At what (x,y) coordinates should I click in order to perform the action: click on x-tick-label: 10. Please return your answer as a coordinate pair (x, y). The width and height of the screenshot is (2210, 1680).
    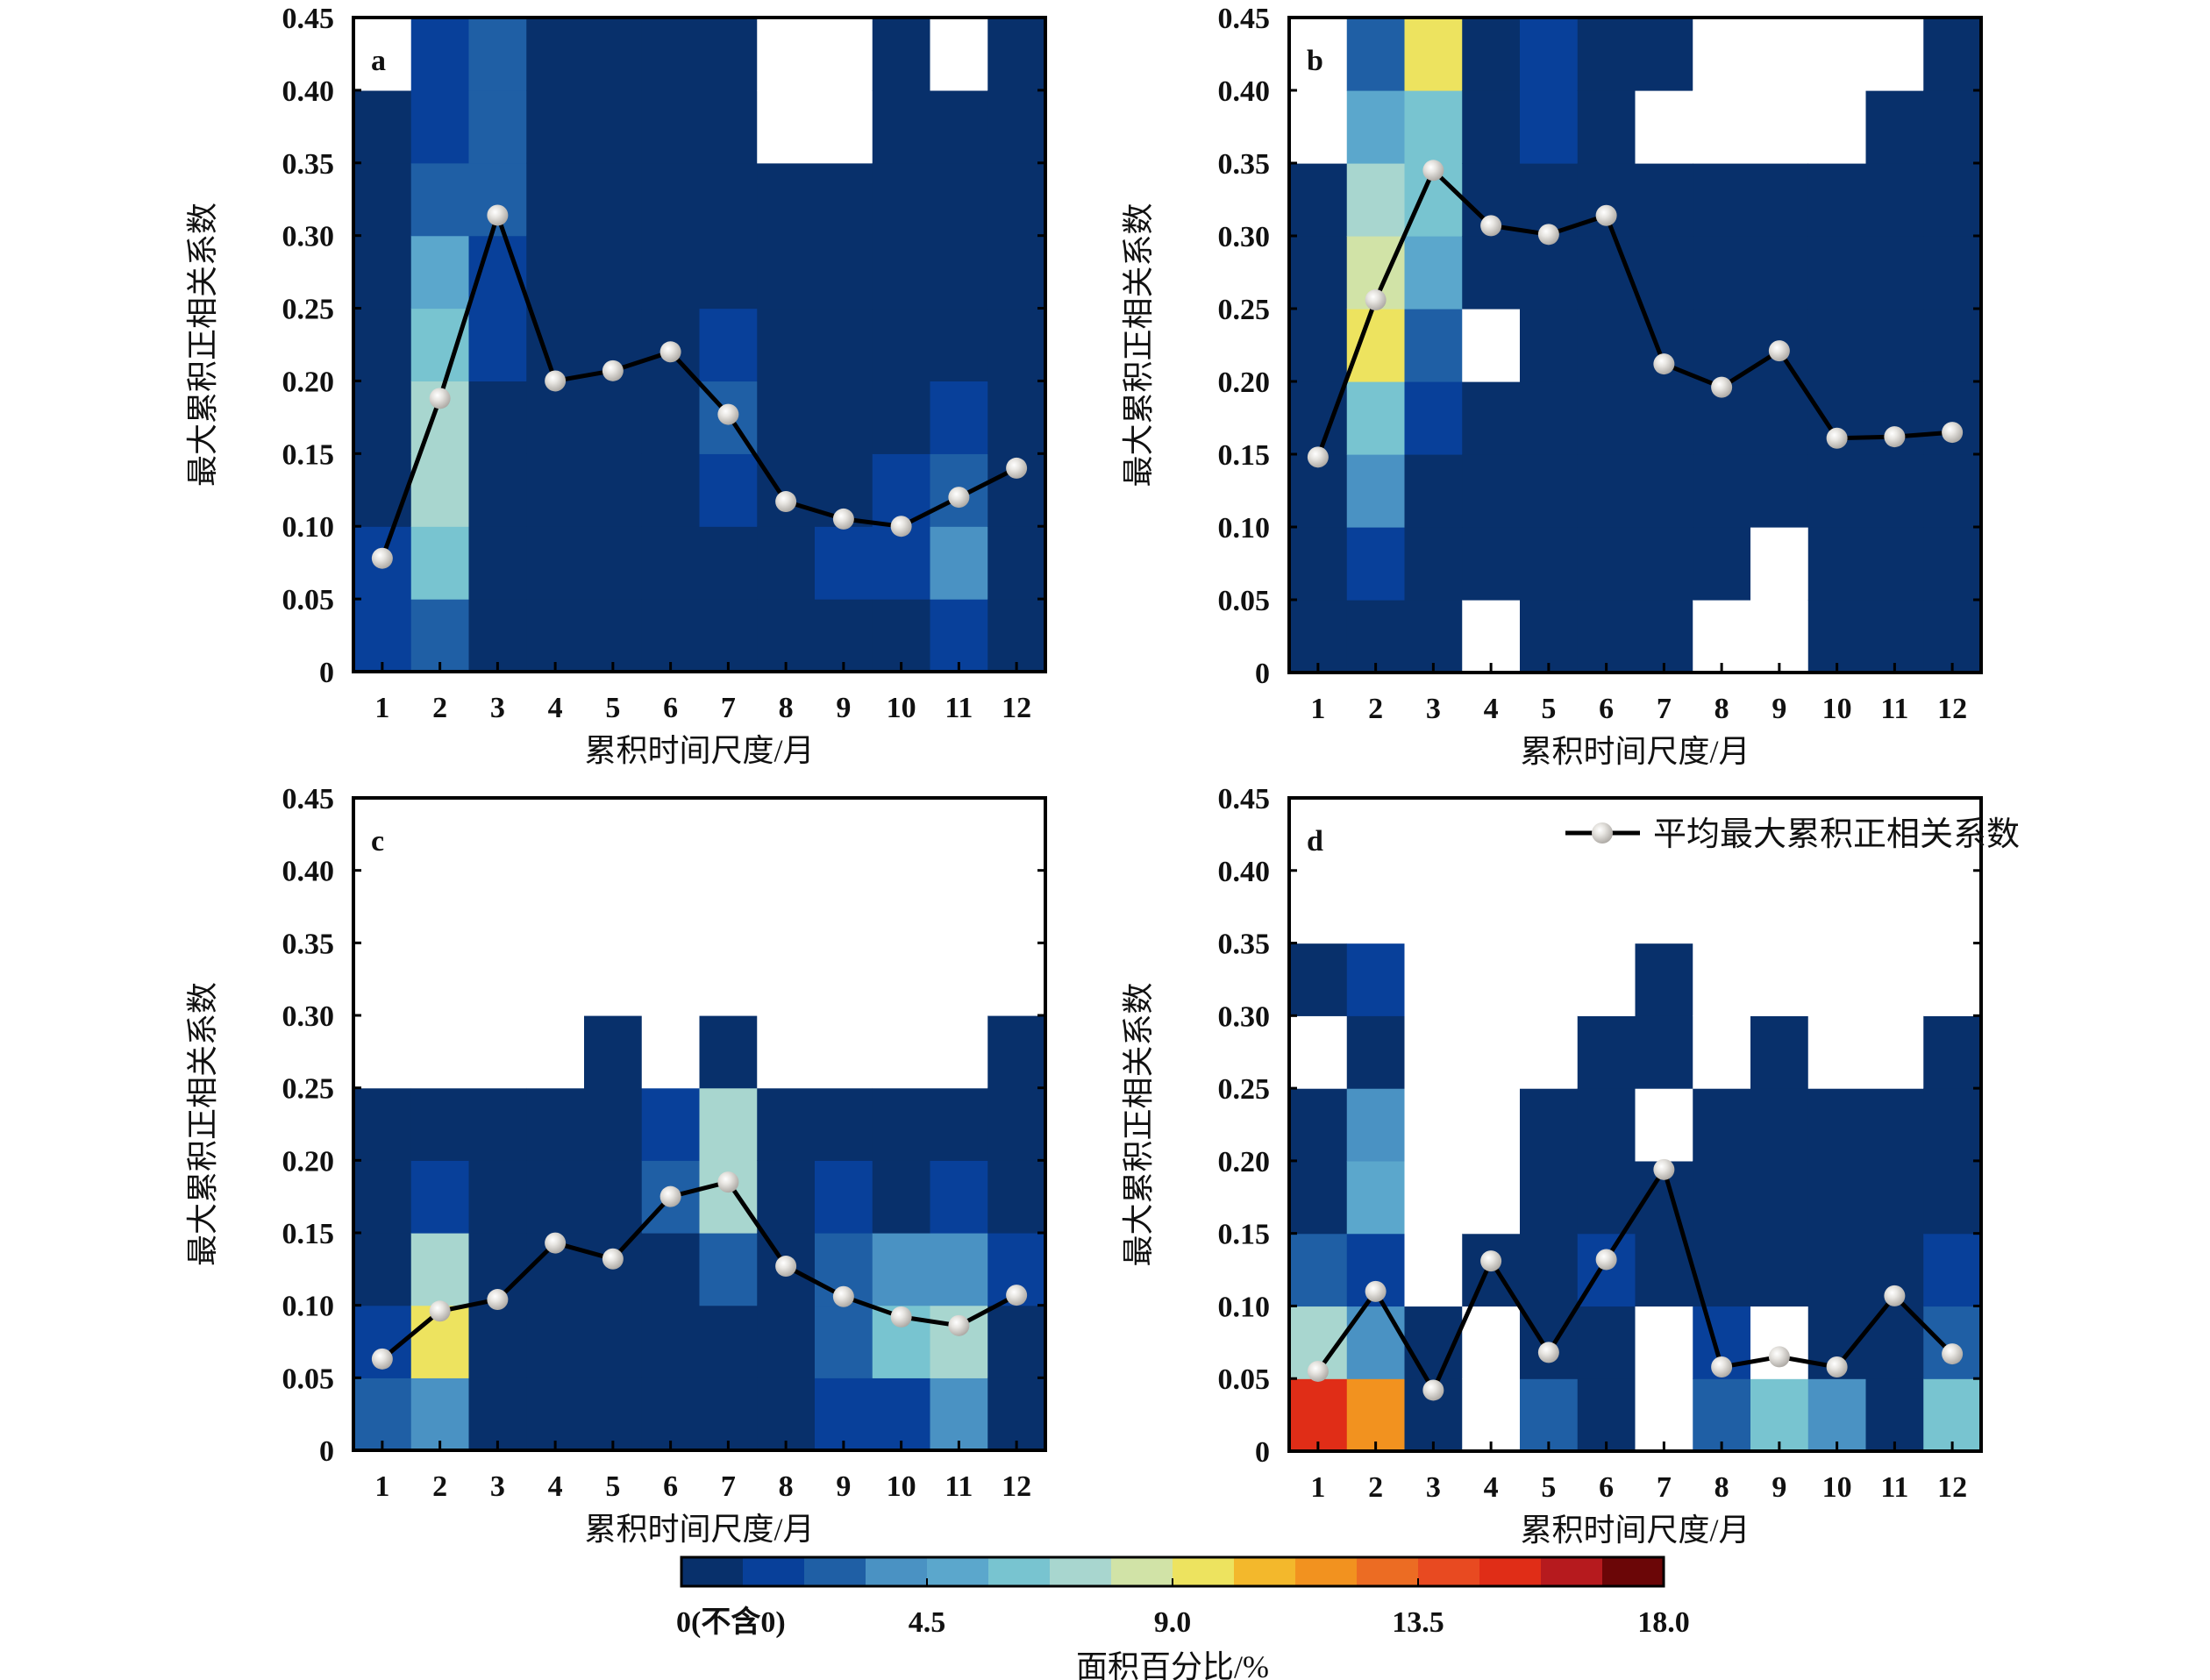
    Looking at the image, I should click on (1837, 709).